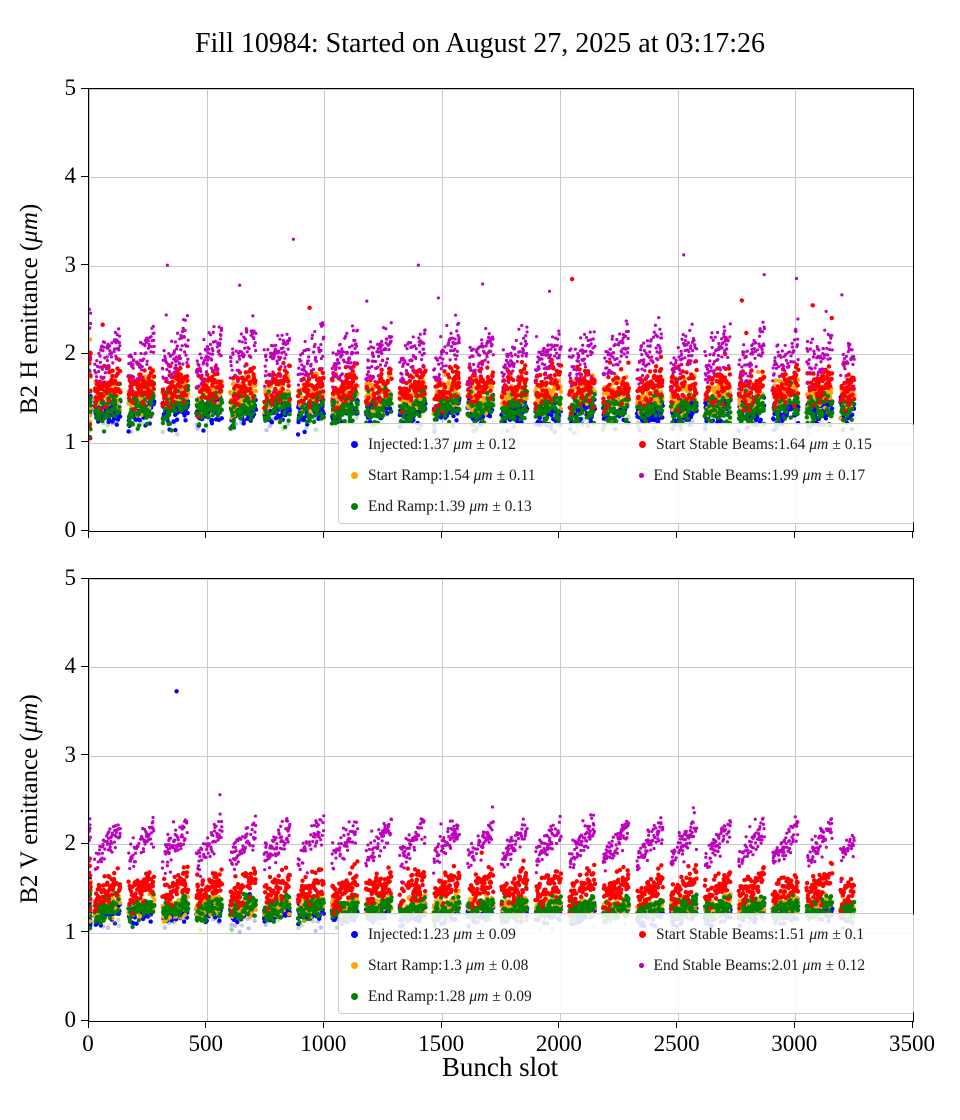 The width and height of the screenshot is (960, 1120). Describe the element at coordinates (558, 1043) in the screenshot. I see `x-tick-label: 2000` at that location.